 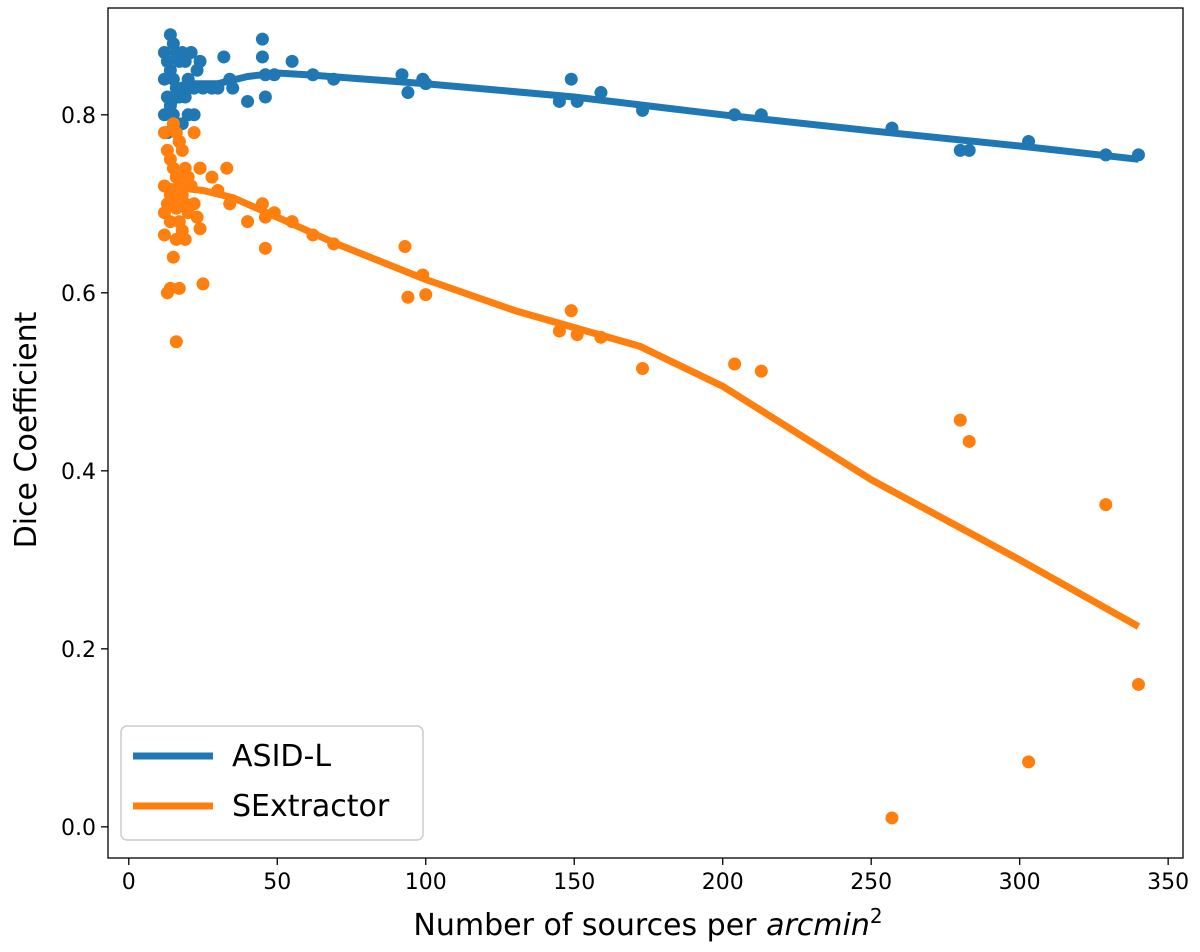 I want to click on x-tick-label: 300, so click(x=1020, y=882).